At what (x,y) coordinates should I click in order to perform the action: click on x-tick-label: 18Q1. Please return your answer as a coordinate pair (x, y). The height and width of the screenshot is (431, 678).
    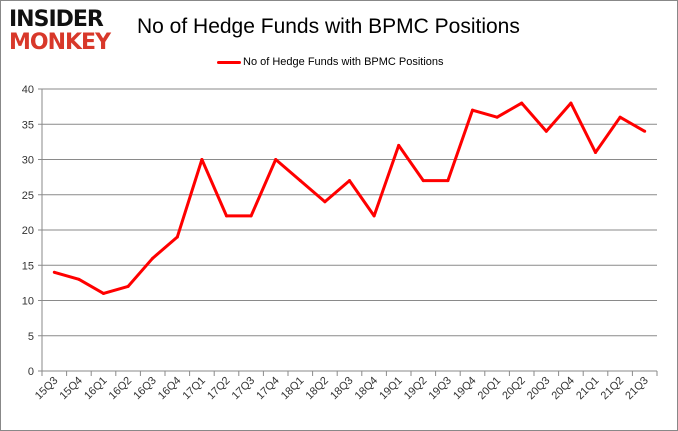
    Looking at the image, I should click on (293, 389).